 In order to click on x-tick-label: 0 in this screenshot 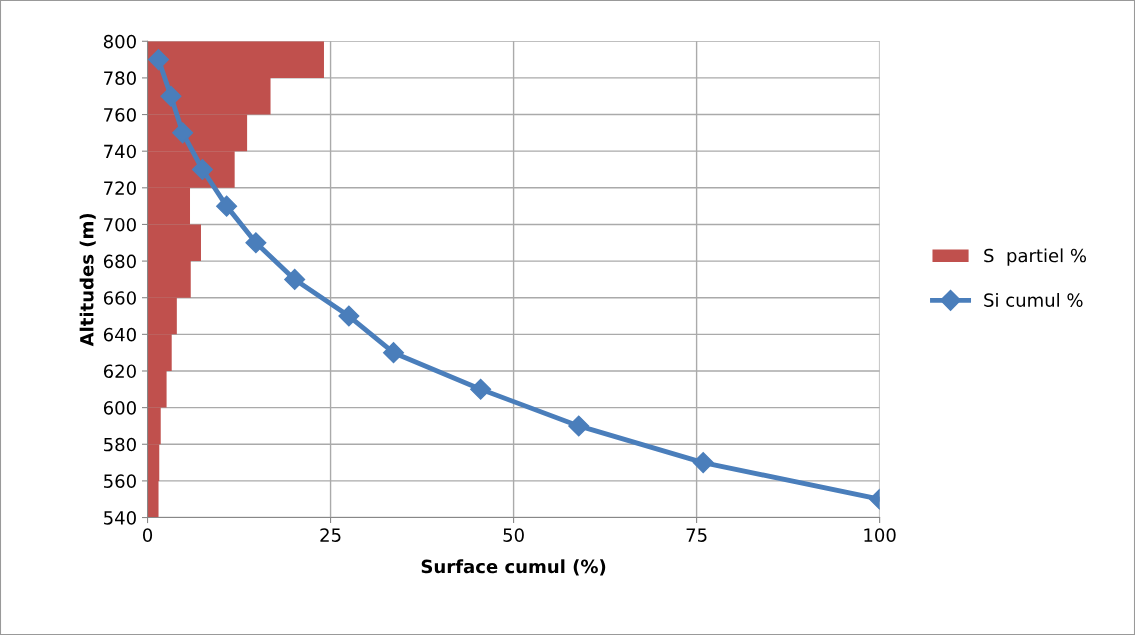, I will do `click(148, 535)`.